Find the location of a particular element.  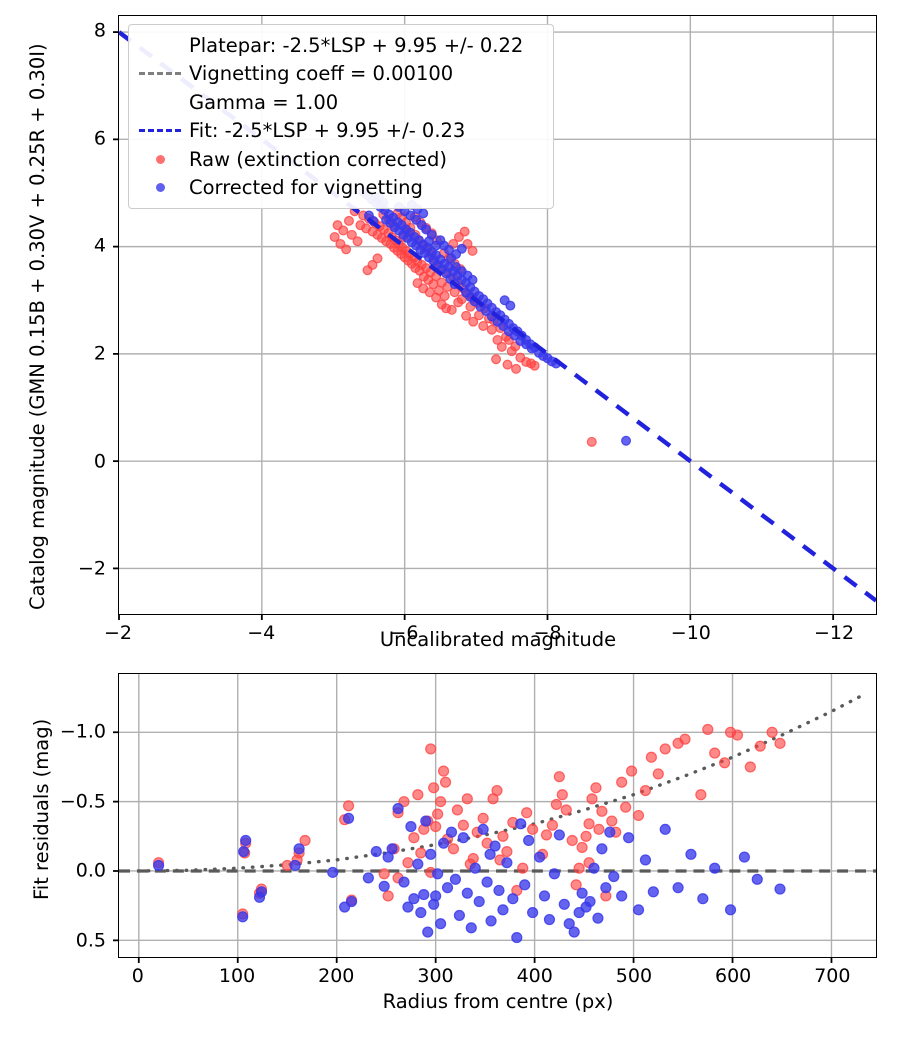

legend-entry-label: Fit: -2.5*LSP + 9.95 +/- 0.23 is located at coordinates (327, 131).